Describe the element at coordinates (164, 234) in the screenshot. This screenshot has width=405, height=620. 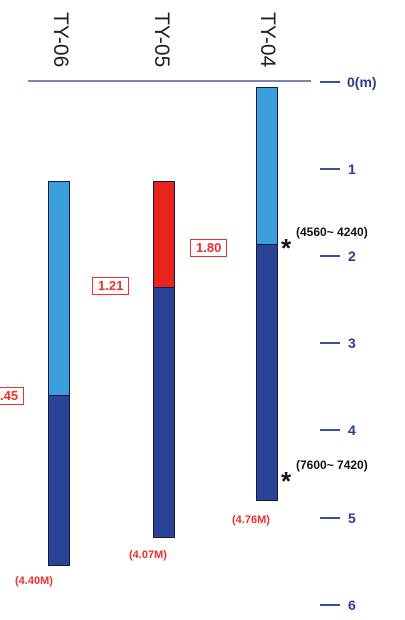
I see `core-ty-05-upper` at that location.